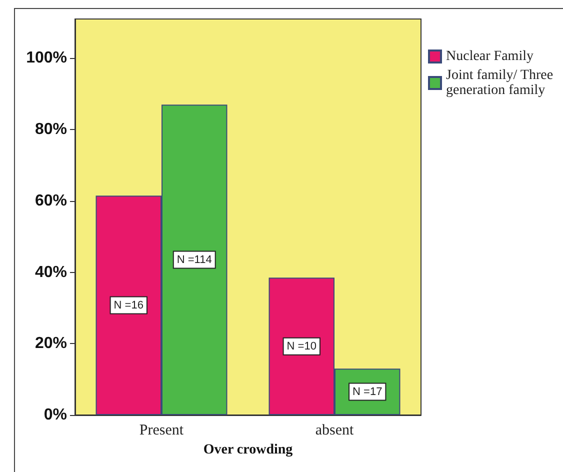 The height and width of the screenshot is (472, 563). I want to click on y-tick-label: 80%, so click(50, 129).